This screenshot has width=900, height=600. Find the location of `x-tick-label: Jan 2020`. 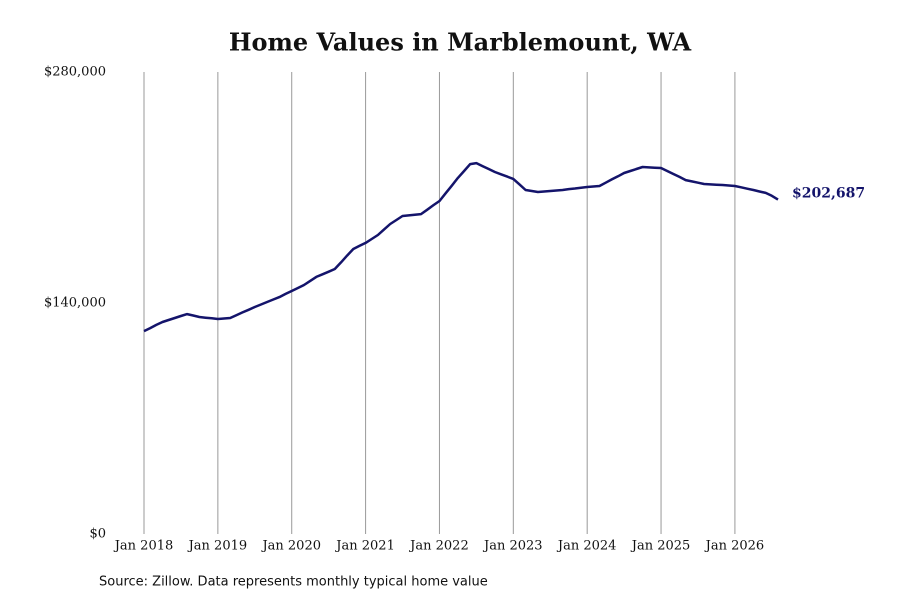

x-tick-label: Jan 2020 is located at coordinates (290, 546).